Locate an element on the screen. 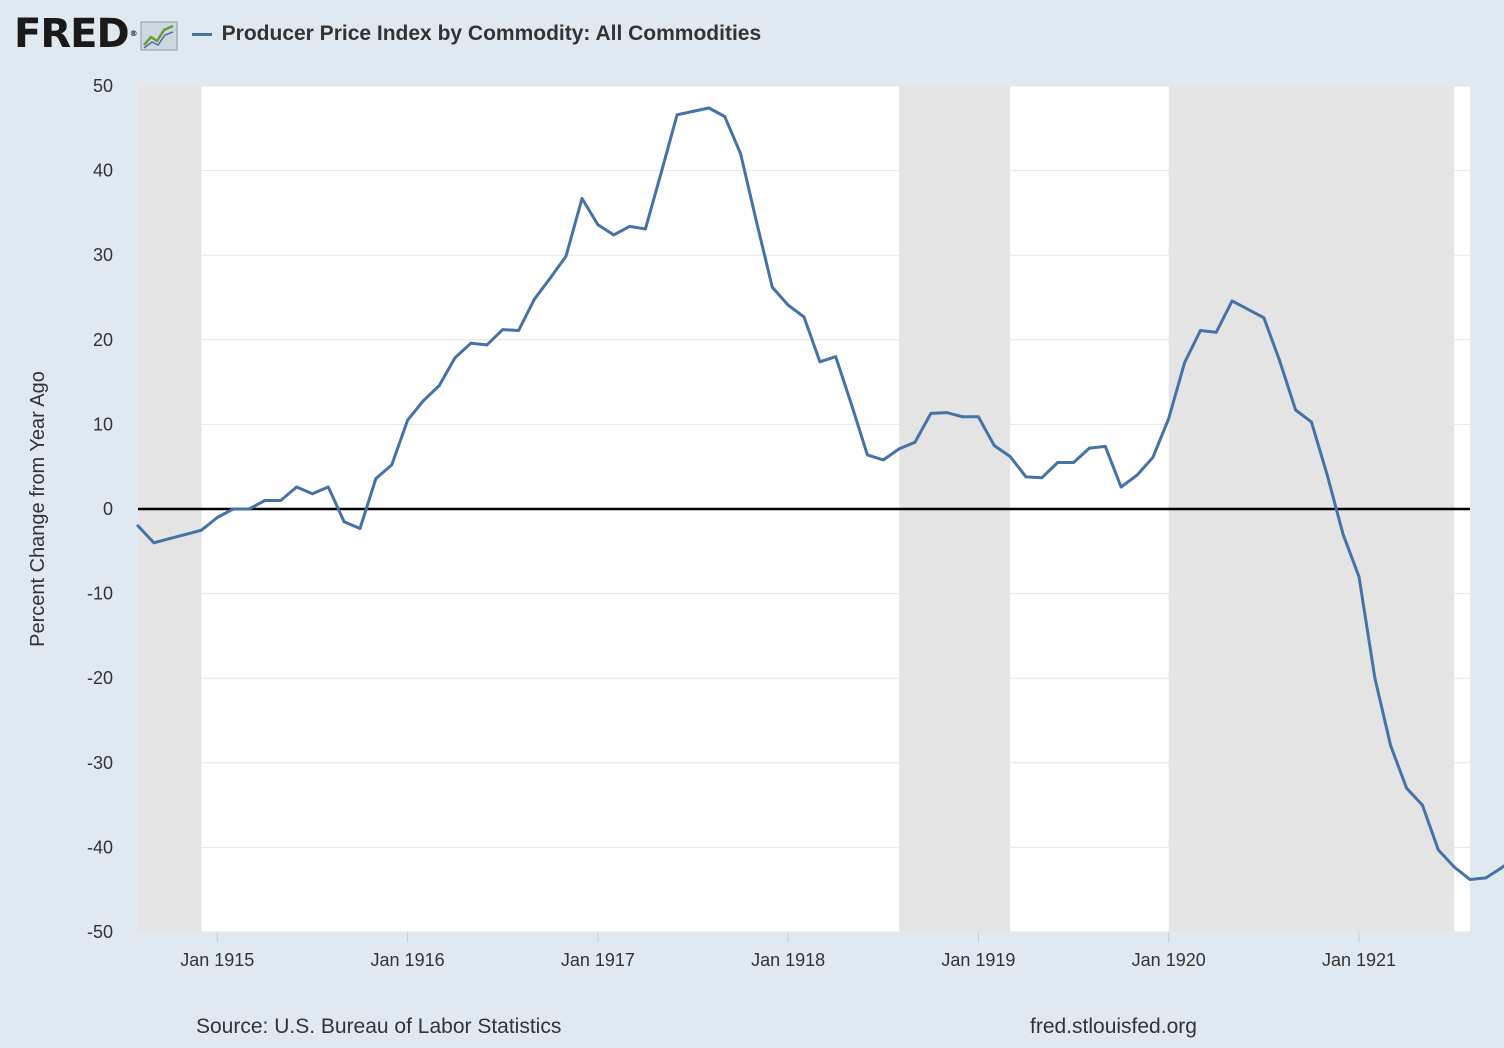  y-tick-label: -40 is located at coordinates (100, 847).